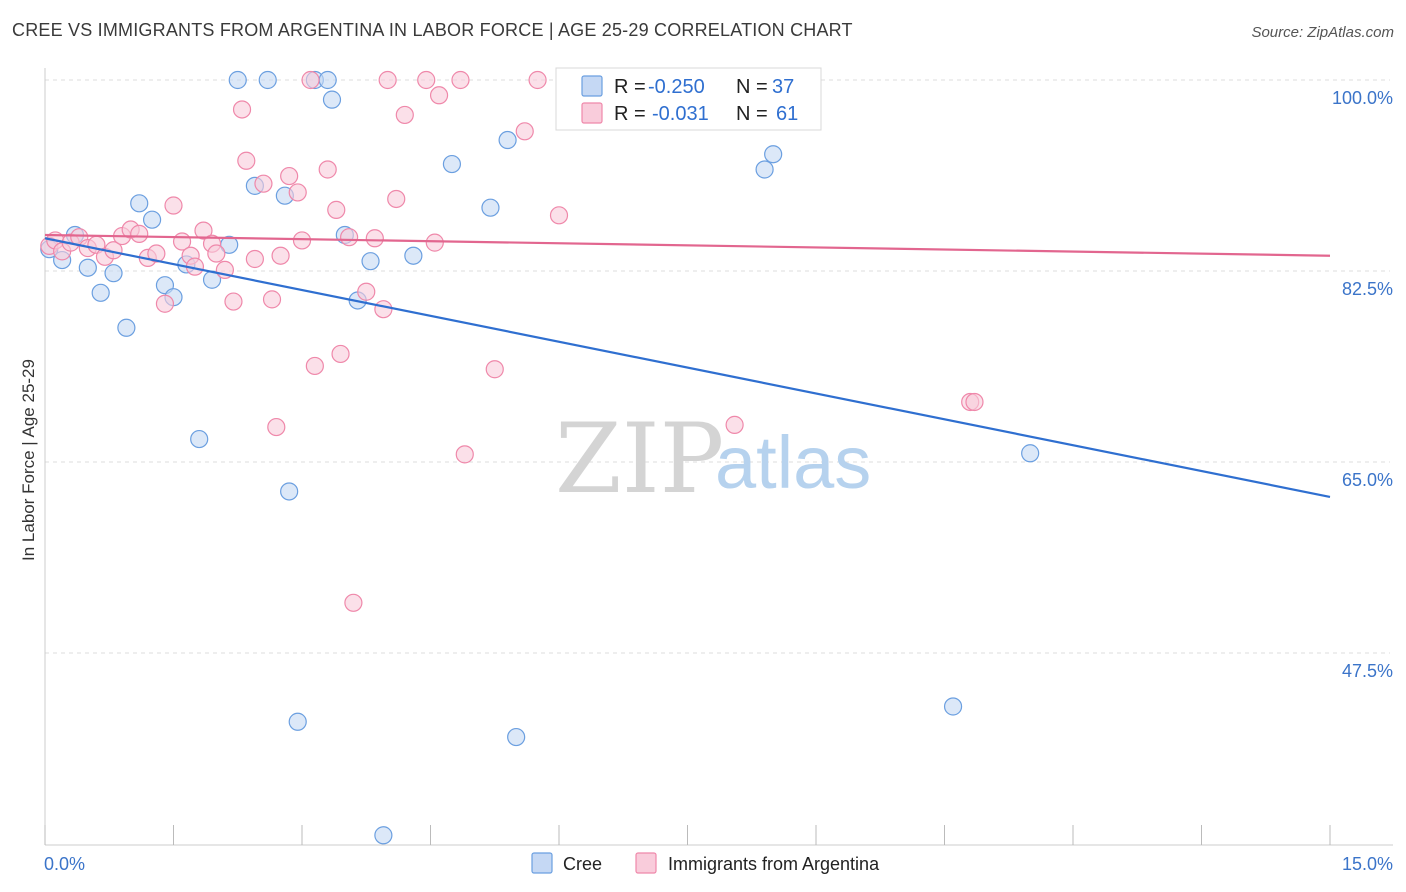 This screenshot has width=1406, height=892. I want to click on legend-argentina-r-value: -0.031, so click(680, 114).